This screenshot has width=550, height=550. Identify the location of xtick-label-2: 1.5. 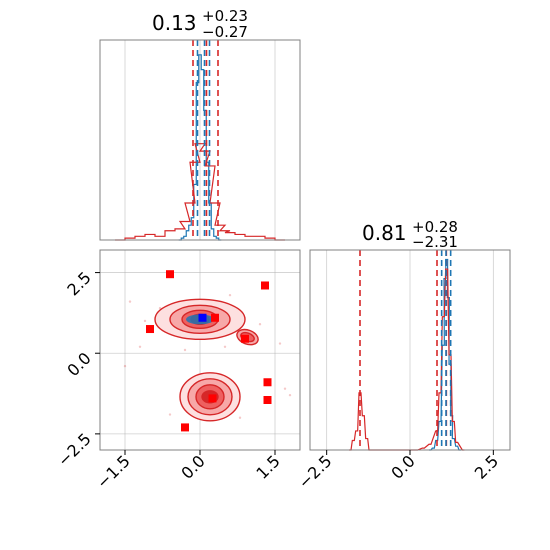
(267, 466).